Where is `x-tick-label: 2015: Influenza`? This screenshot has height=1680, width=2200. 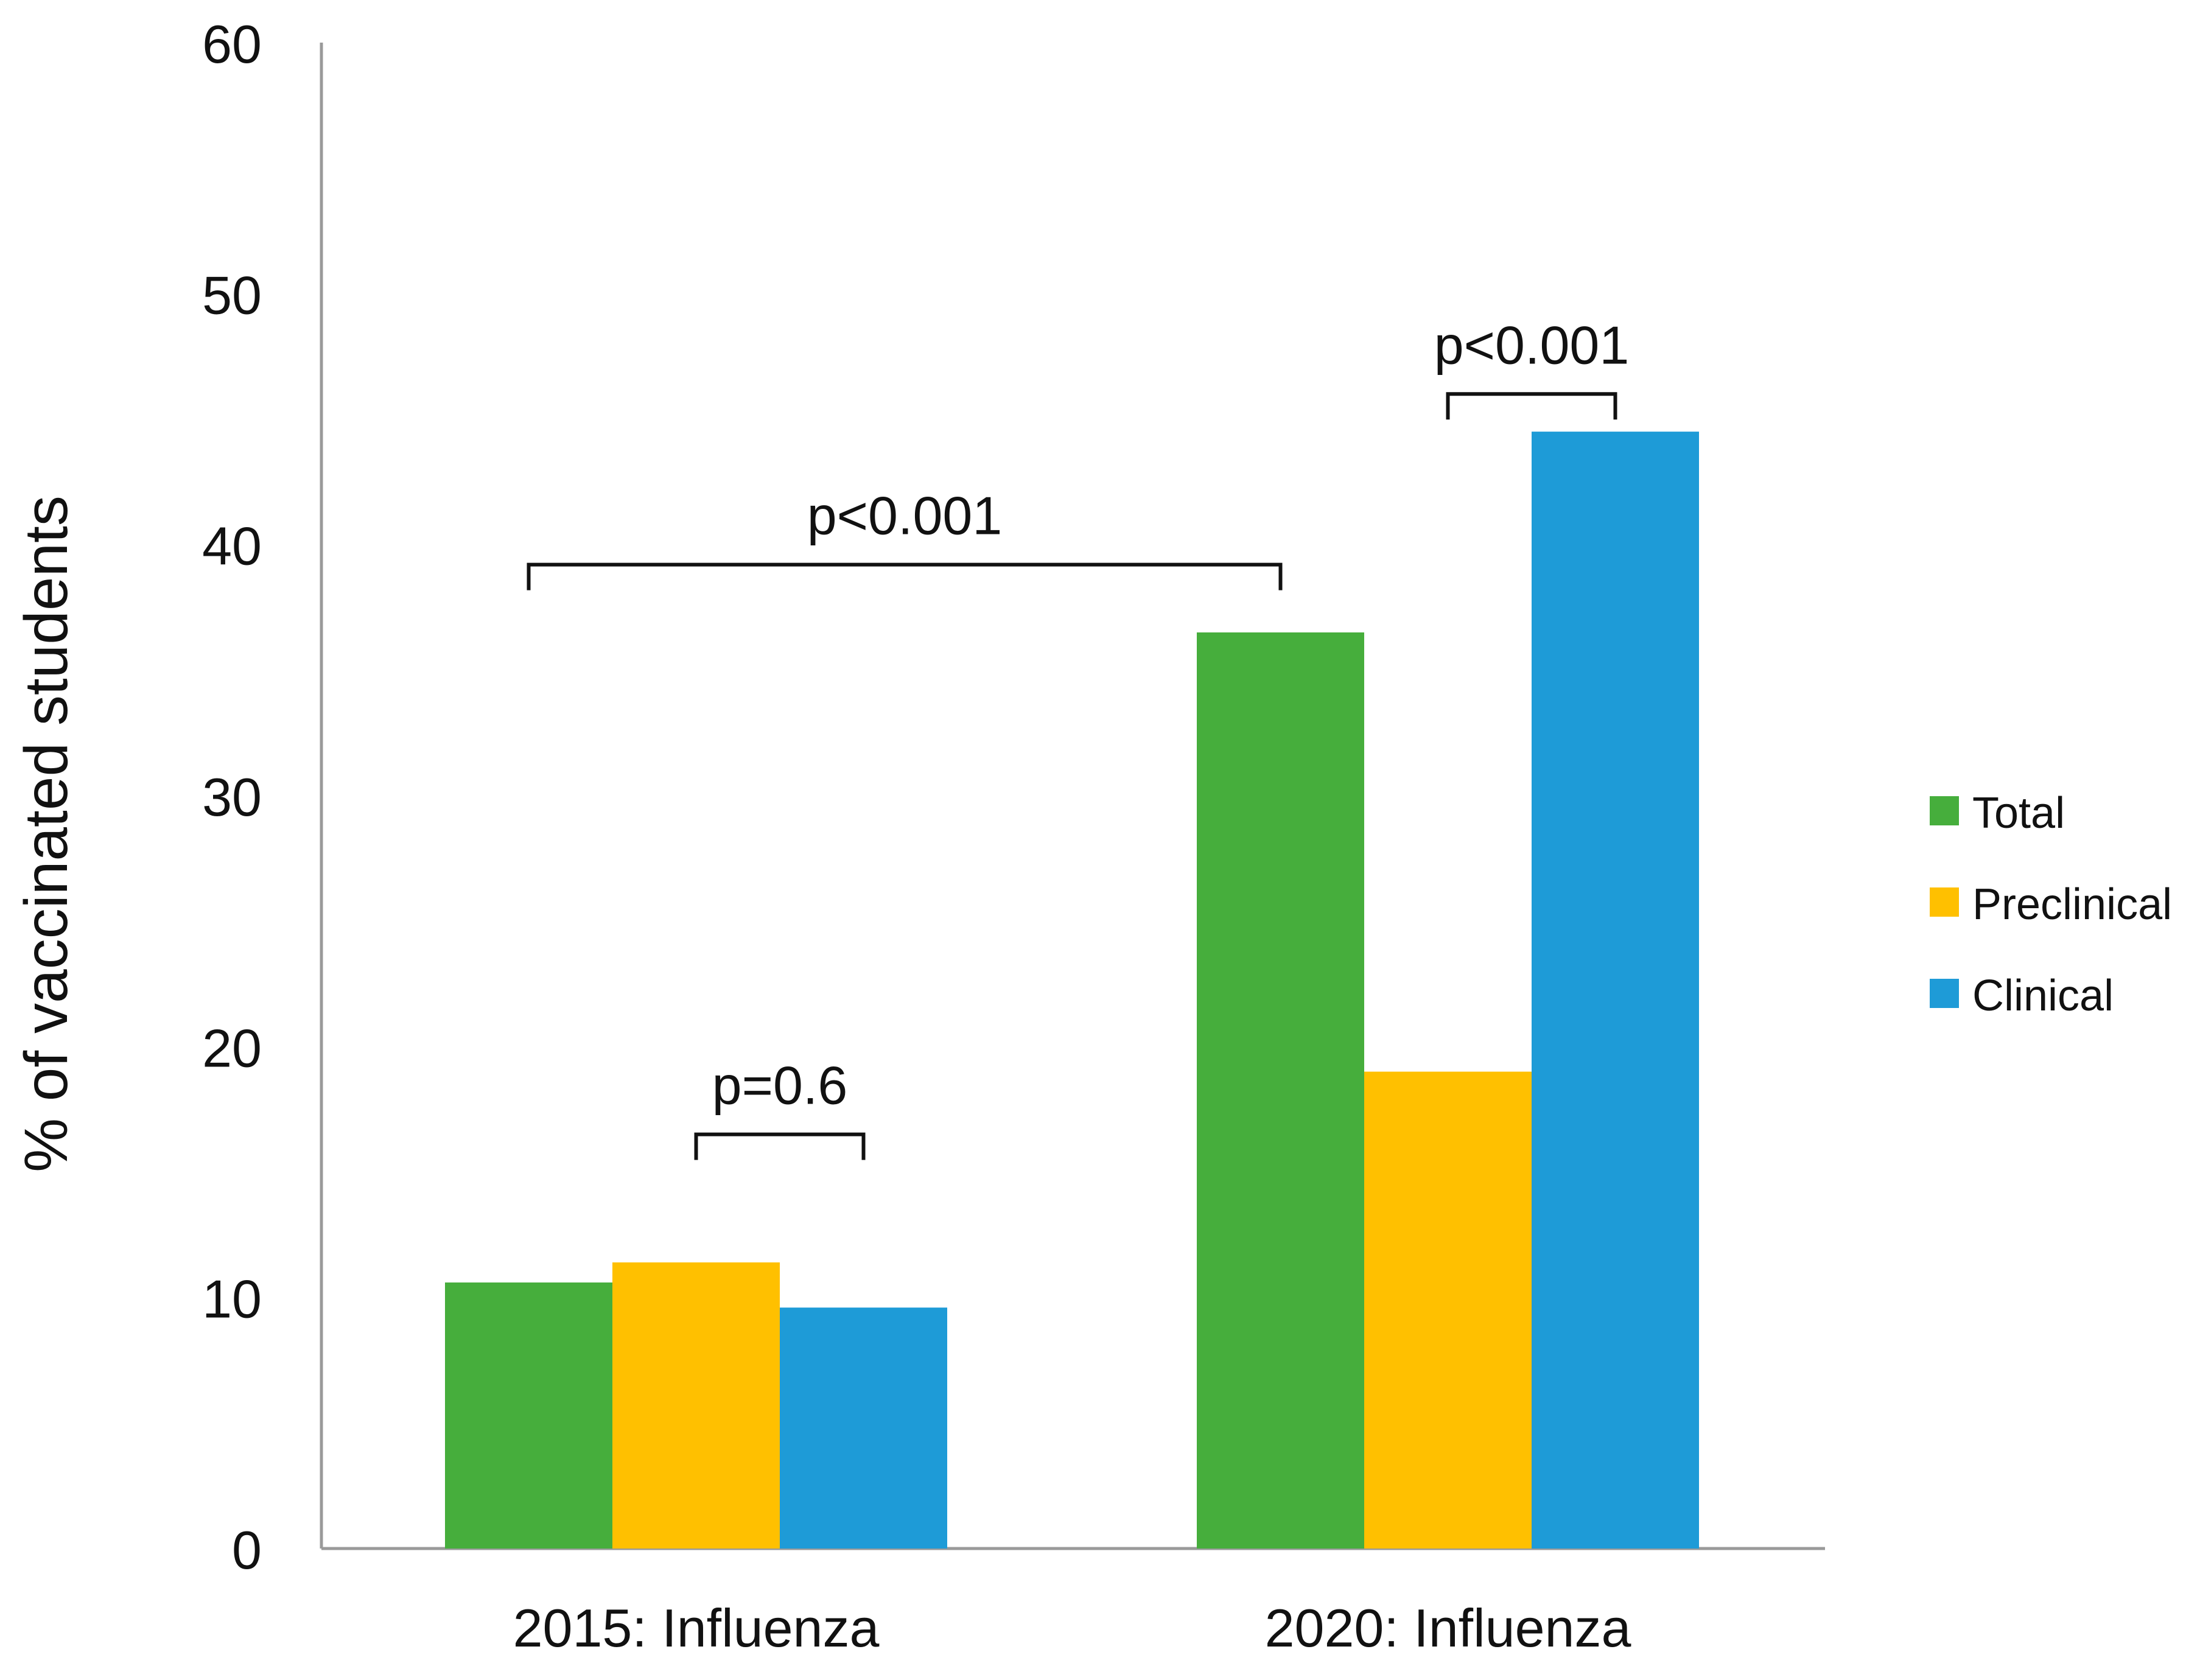
x-tick-label: 2015: Influenza is located at coordinates (696, 1628).